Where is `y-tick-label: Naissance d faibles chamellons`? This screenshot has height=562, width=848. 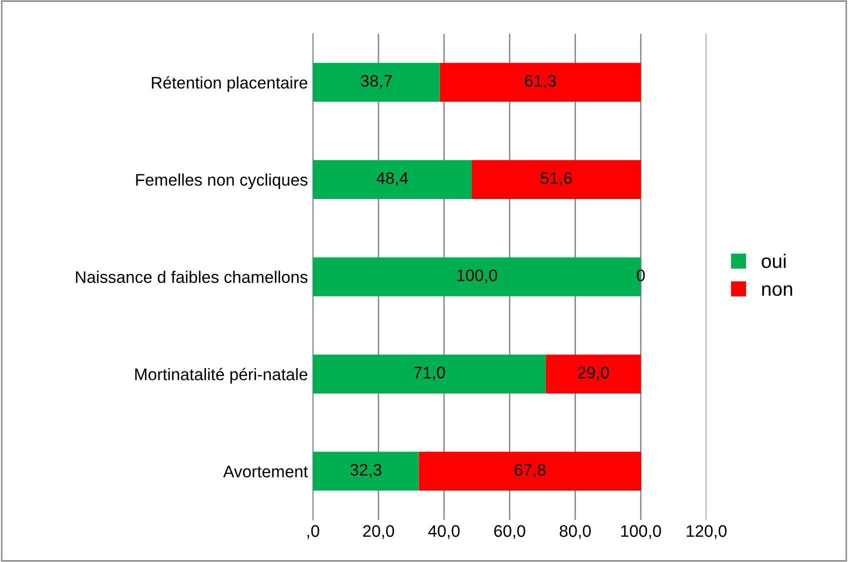
y-tick-label: Naissance d faibles chamellons is located at coordinates (192, 276).